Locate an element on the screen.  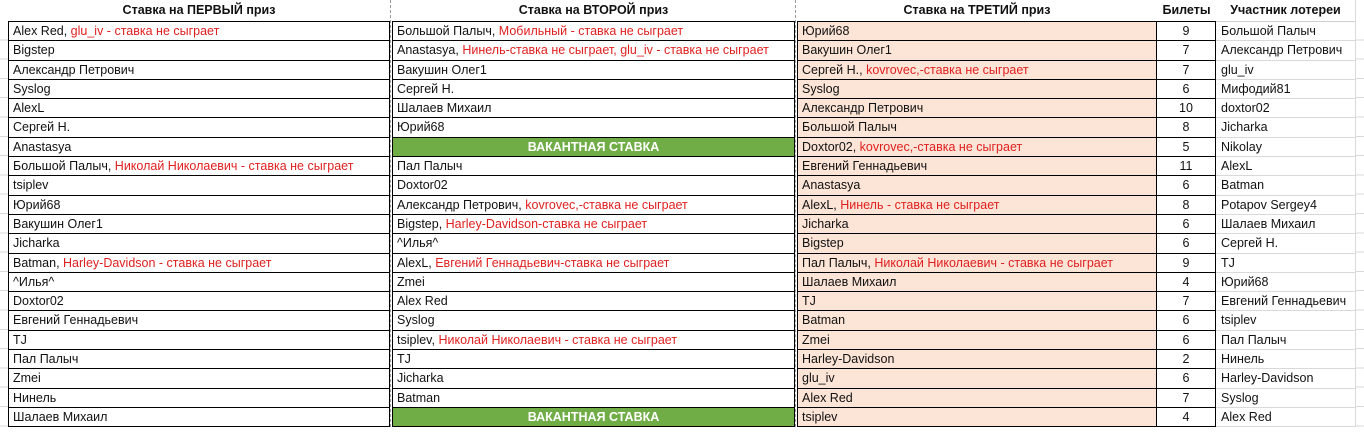
participant-cell: tsiplev is located at coordinates (1285, 321).